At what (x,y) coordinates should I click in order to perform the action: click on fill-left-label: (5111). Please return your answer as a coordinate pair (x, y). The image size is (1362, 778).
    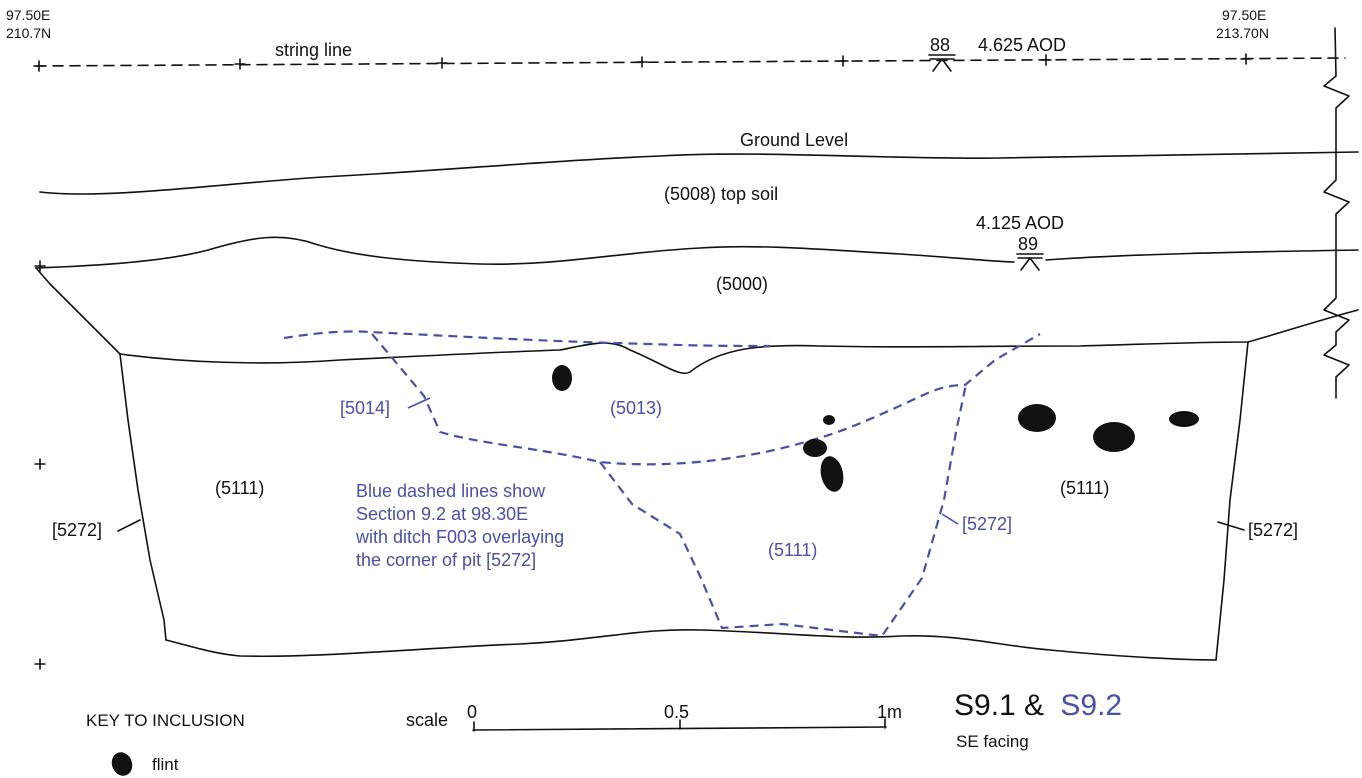
    Looking at the image, I should click on (239, 488).